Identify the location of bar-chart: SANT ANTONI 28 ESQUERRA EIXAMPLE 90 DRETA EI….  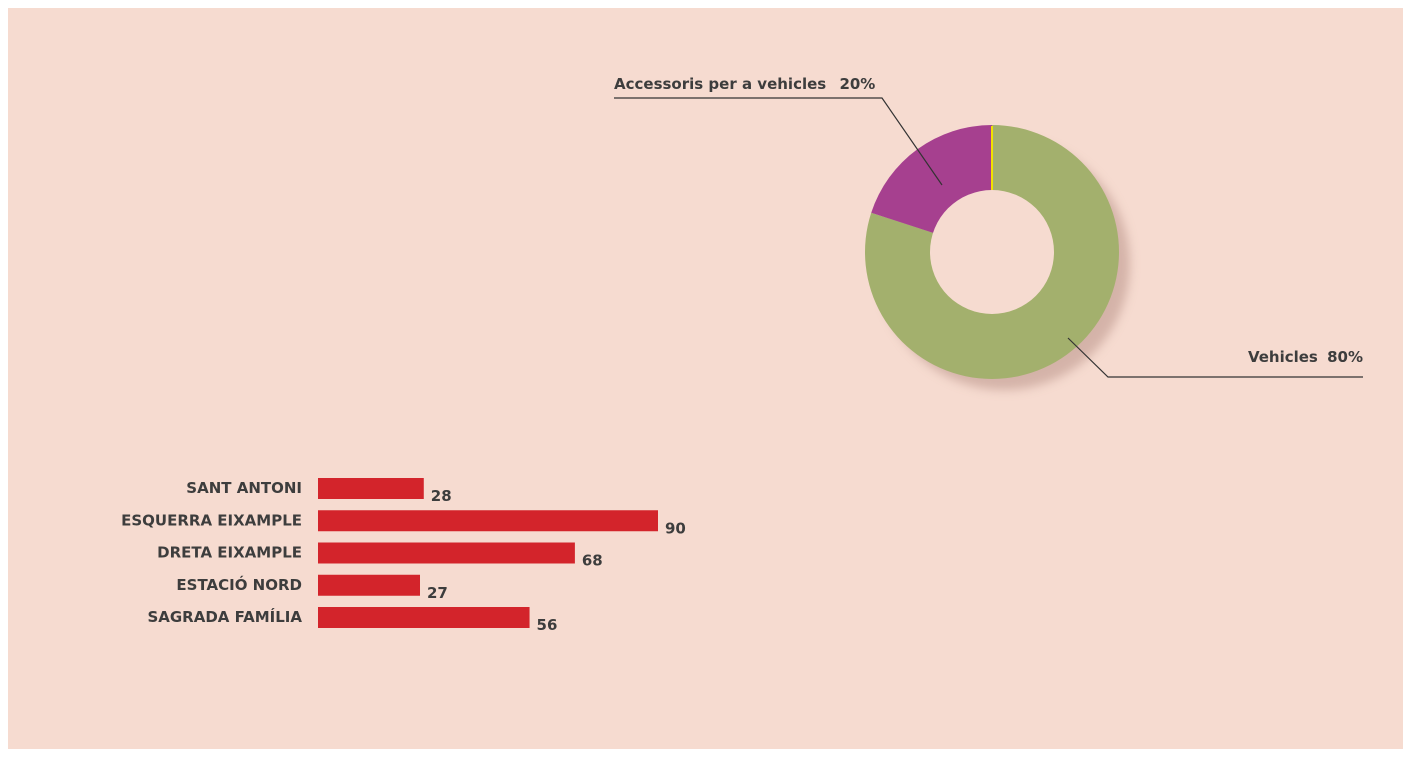
(403, 556).